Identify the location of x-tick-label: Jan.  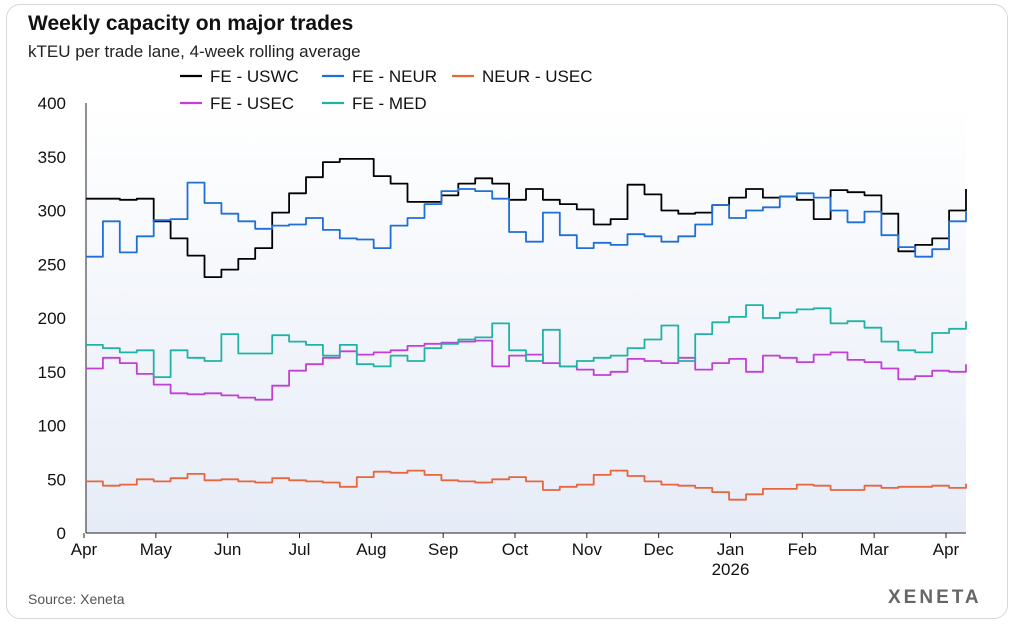
(730, 549).